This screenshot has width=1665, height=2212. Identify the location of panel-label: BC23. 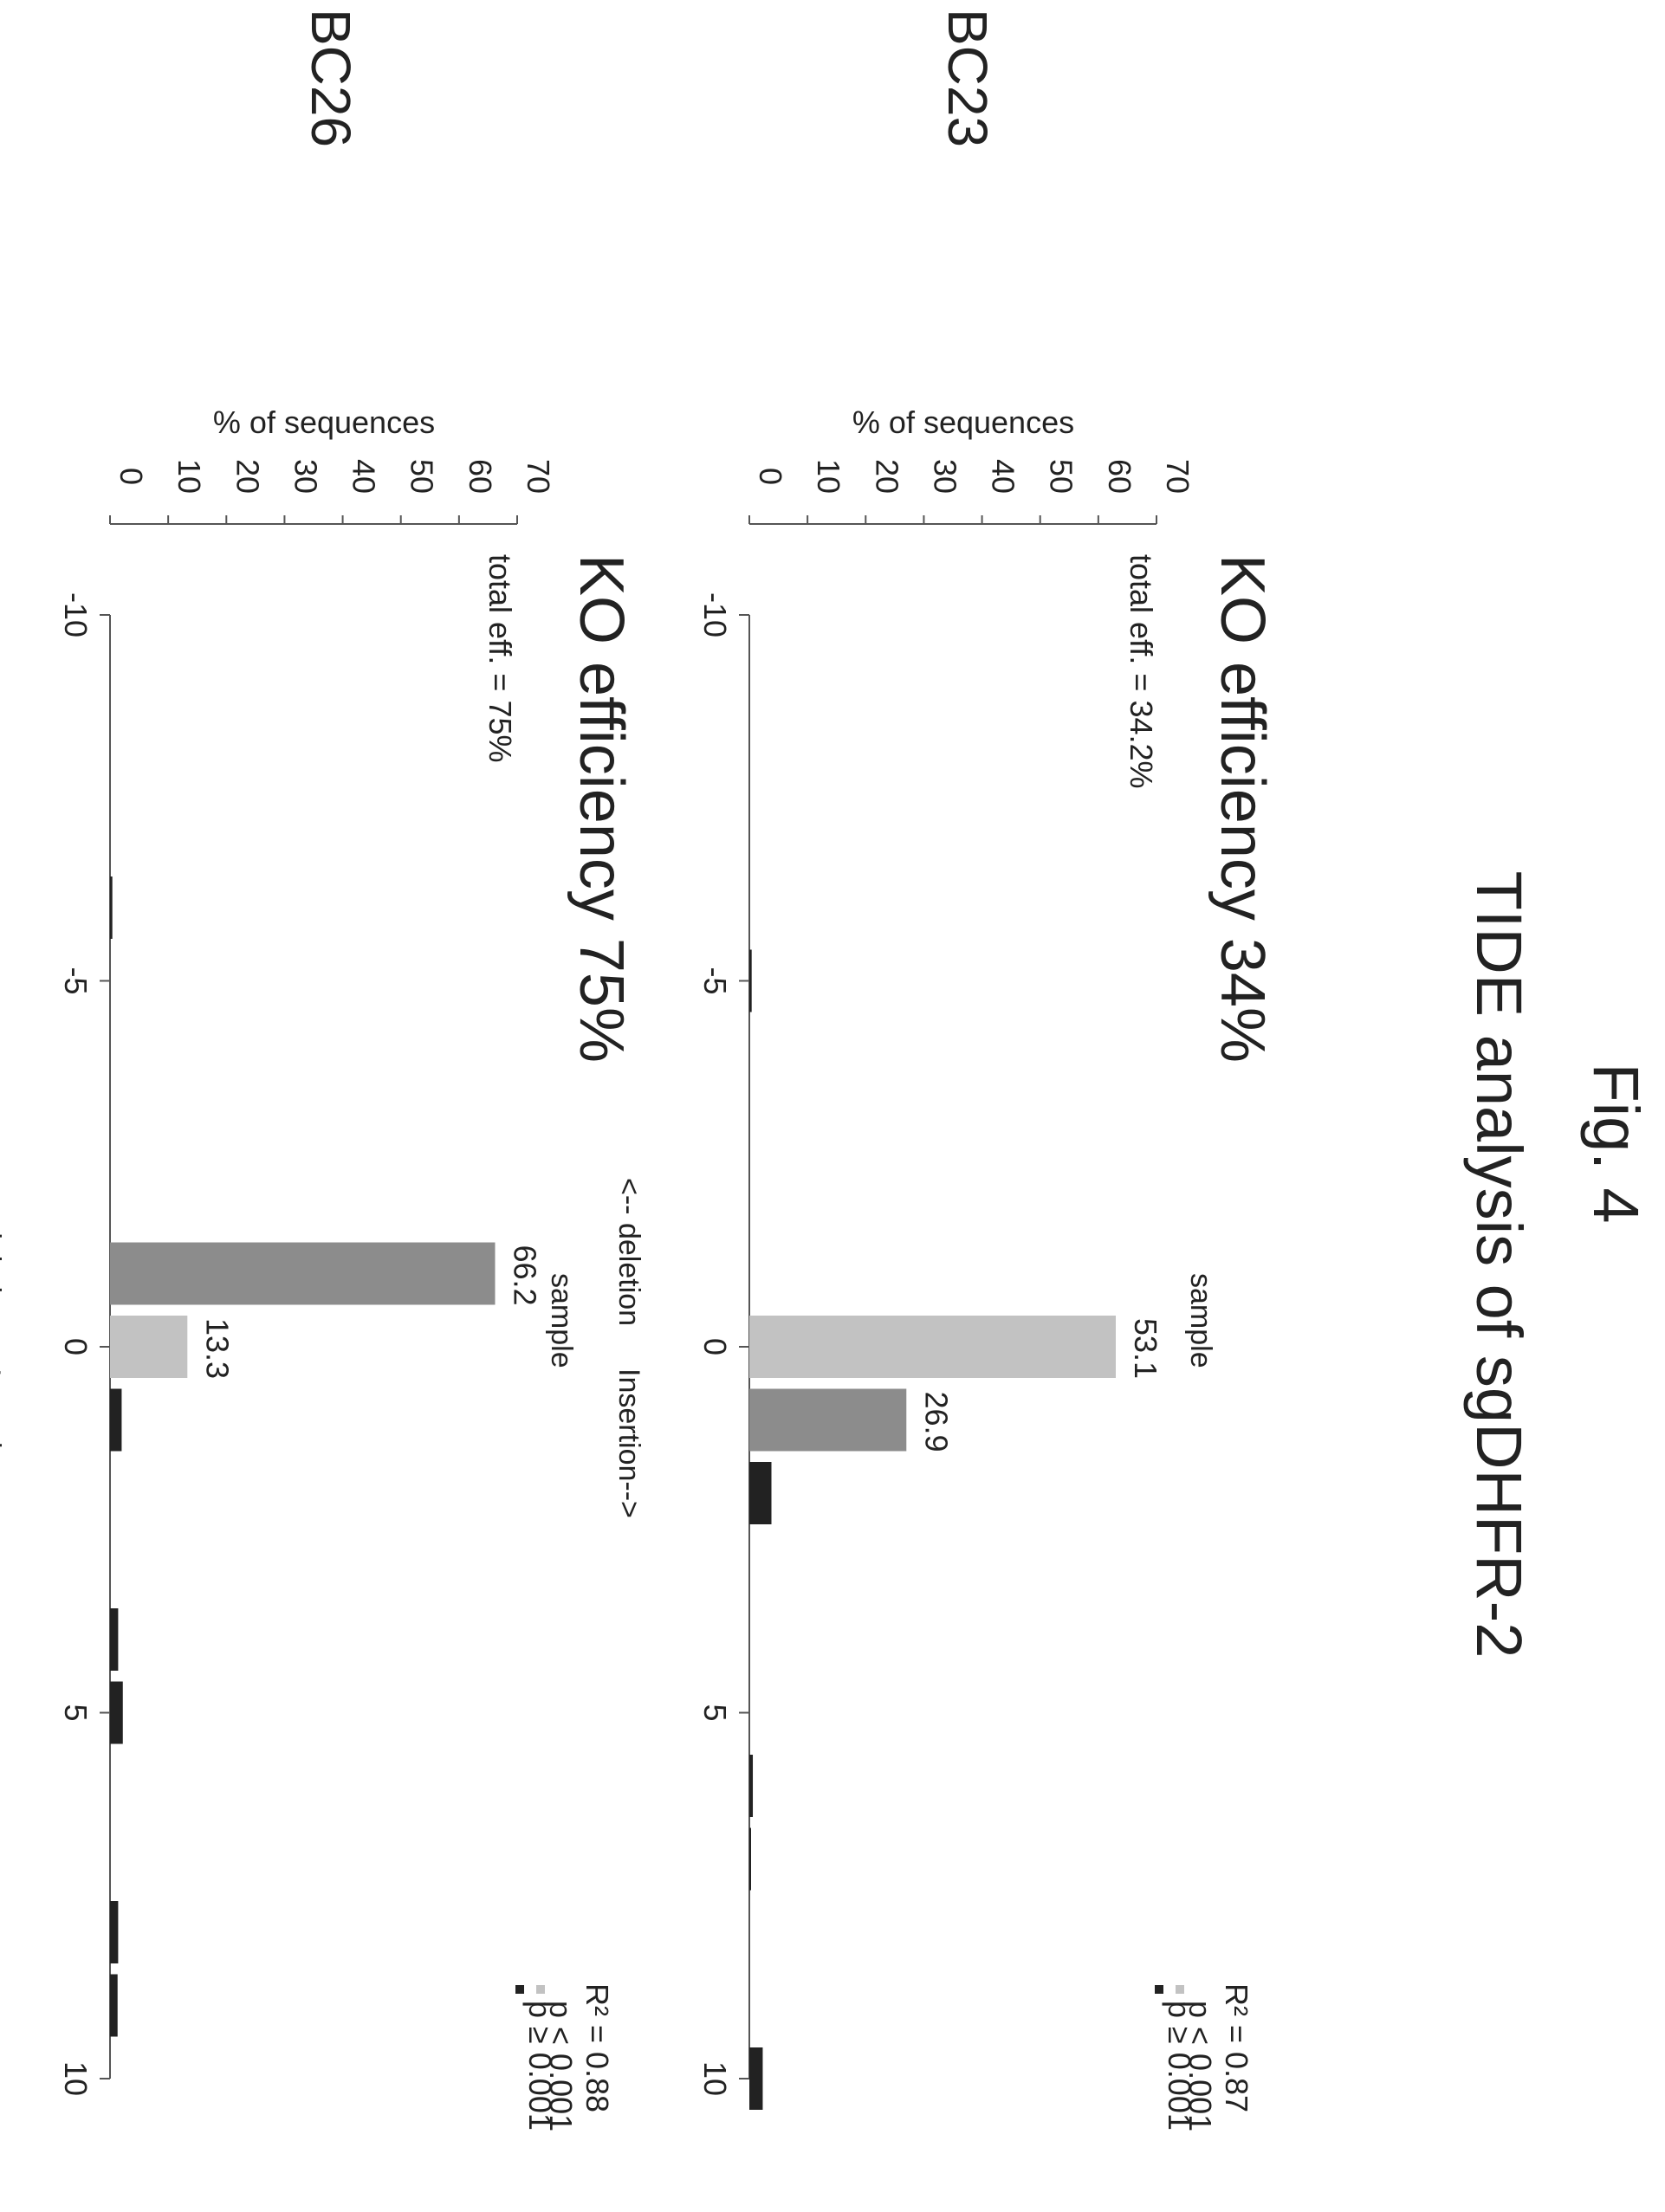
(967, 78).